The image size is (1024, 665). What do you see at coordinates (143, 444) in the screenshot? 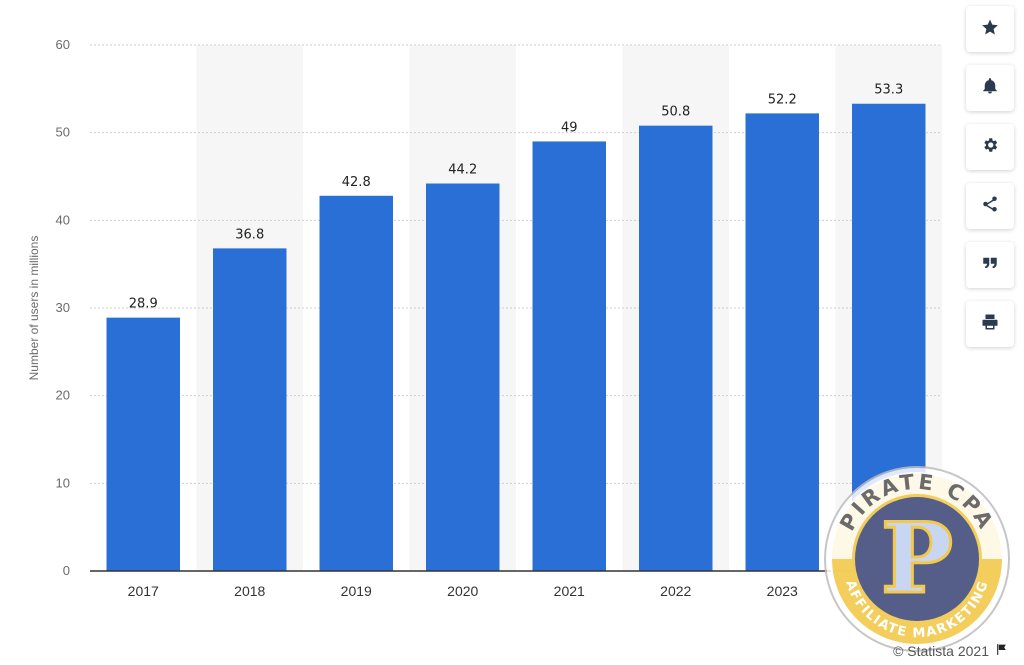
I see `bar-2017` at bounding box center [143, 444].